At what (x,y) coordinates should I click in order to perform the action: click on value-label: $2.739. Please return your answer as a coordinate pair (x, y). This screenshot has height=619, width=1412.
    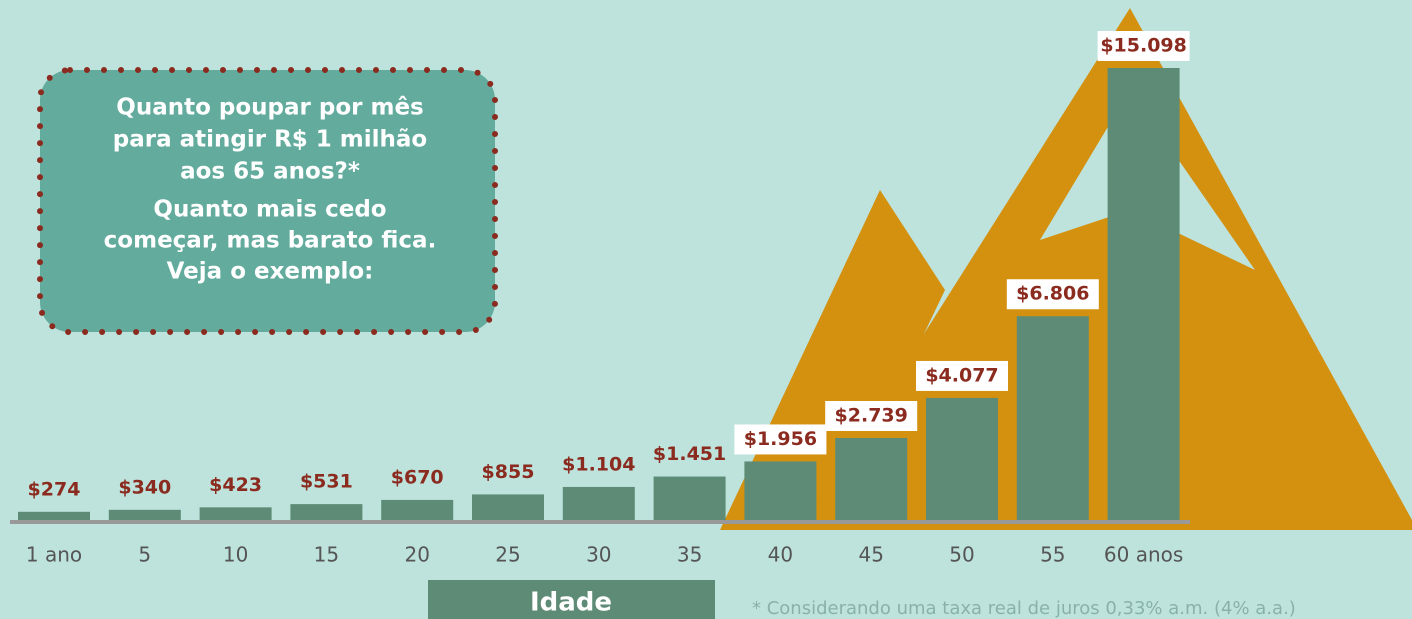
    Looking at the image, I should click on (871, 416).